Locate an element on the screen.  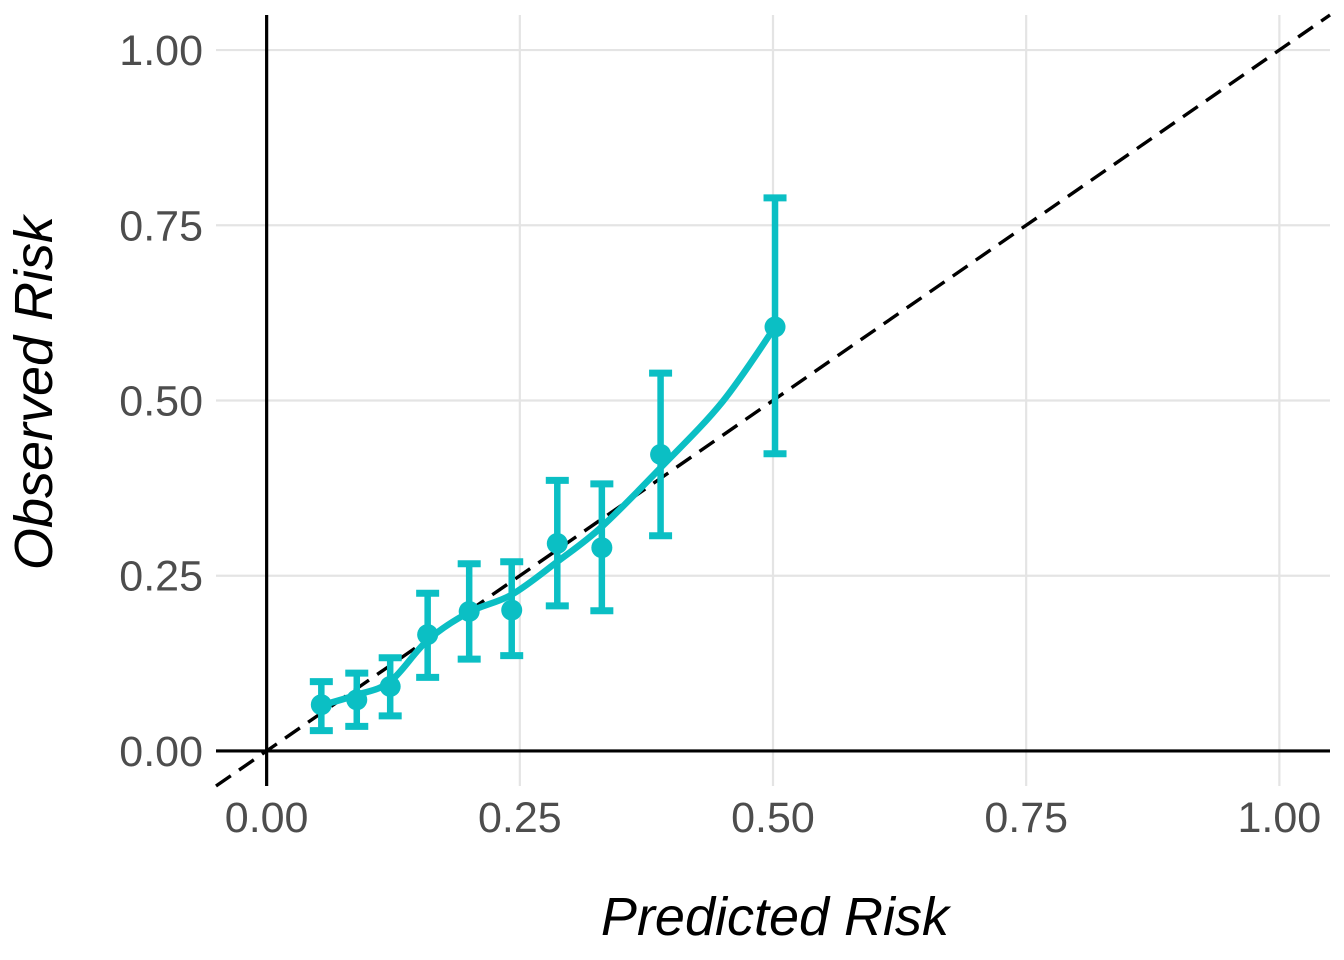
y-tick-label: 1.00 is located at coordinates (161, 51).